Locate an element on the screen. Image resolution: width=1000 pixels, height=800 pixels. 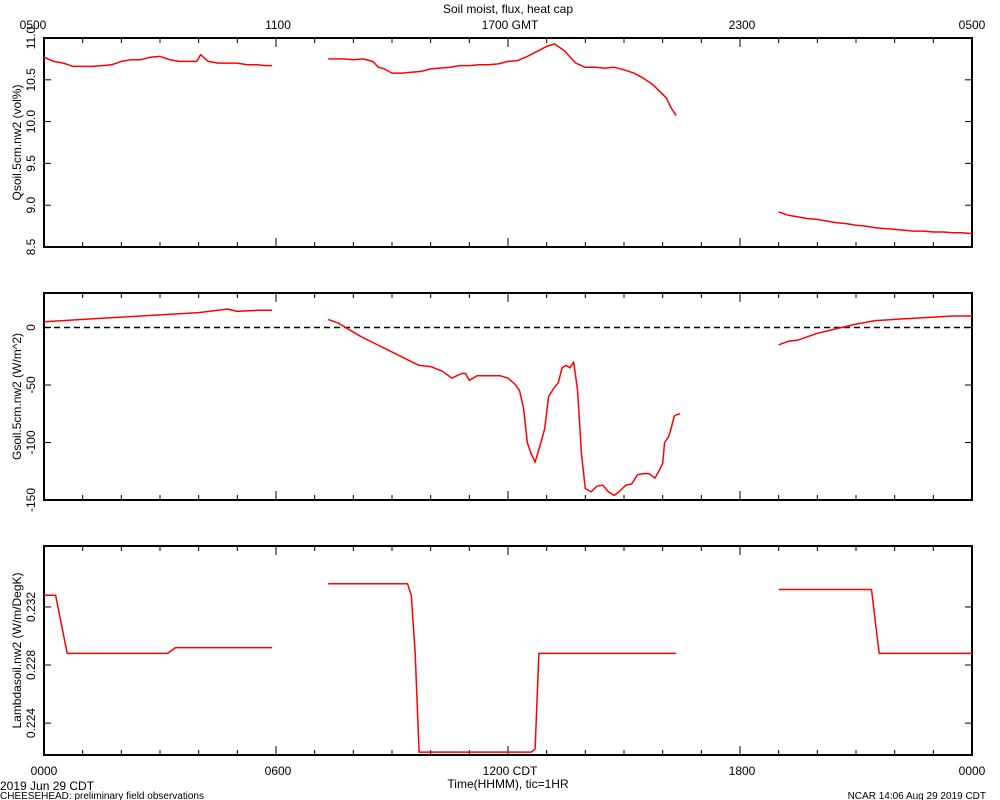
top-tick-label-0: 0500 is located at coordinates (33, 25).